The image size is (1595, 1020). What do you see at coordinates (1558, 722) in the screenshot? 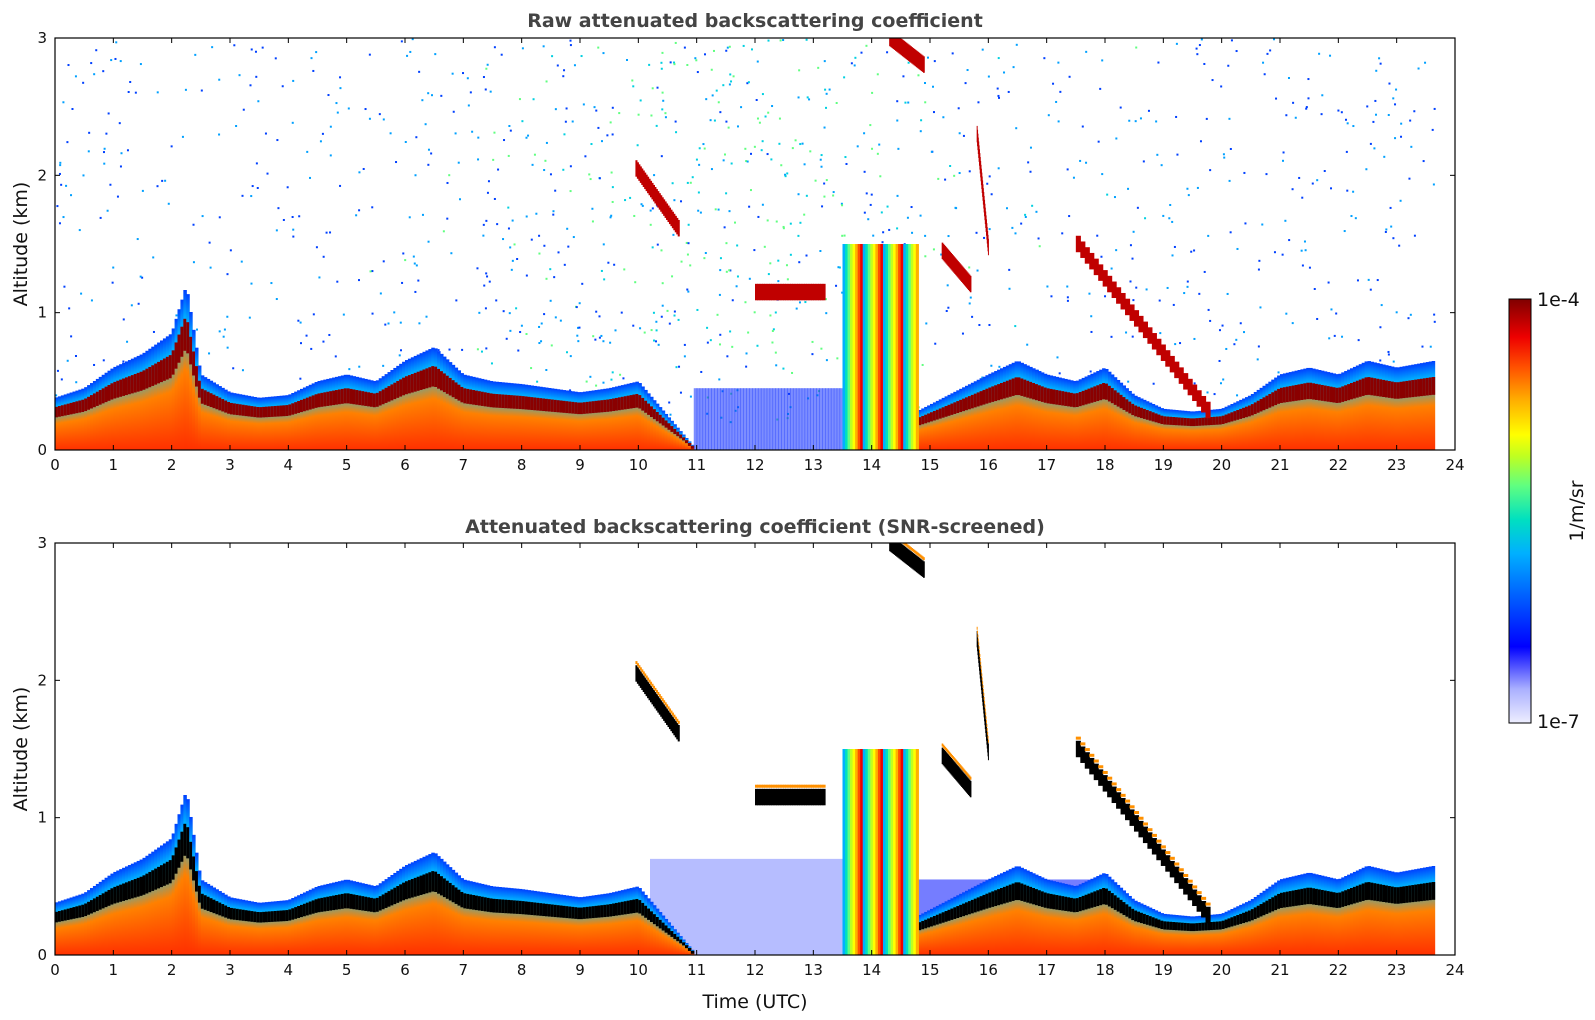
I see `colorbar-bottom-label: 1e-7` at bounding box center [1558, 722].